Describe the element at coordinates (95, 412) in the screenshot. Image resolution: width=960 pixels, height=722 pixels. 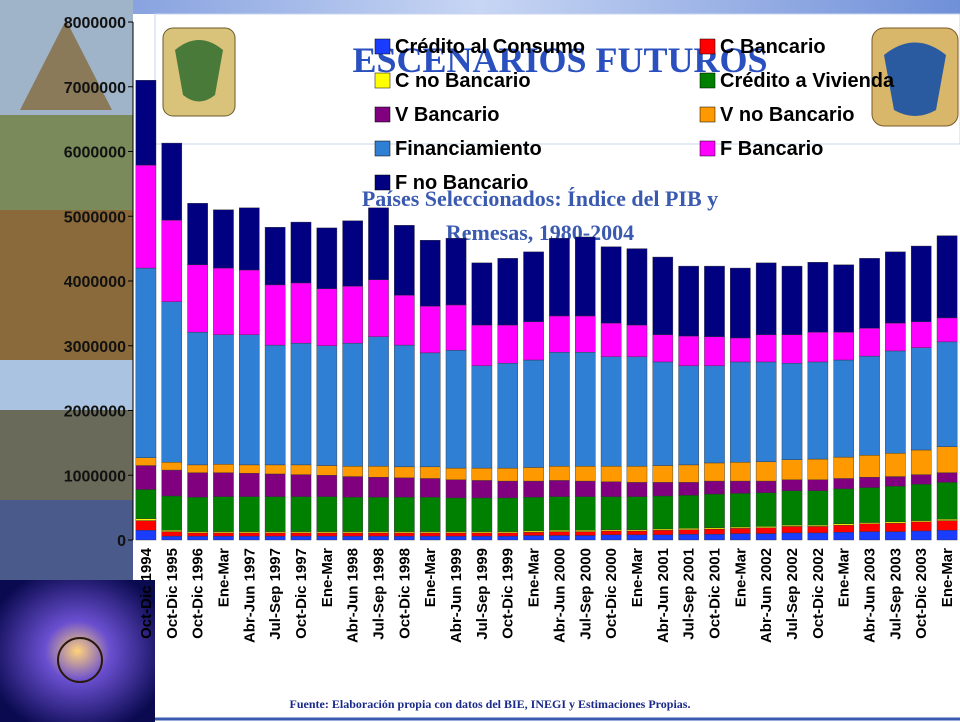
I see `y-tick-label: 2000000` at that location.